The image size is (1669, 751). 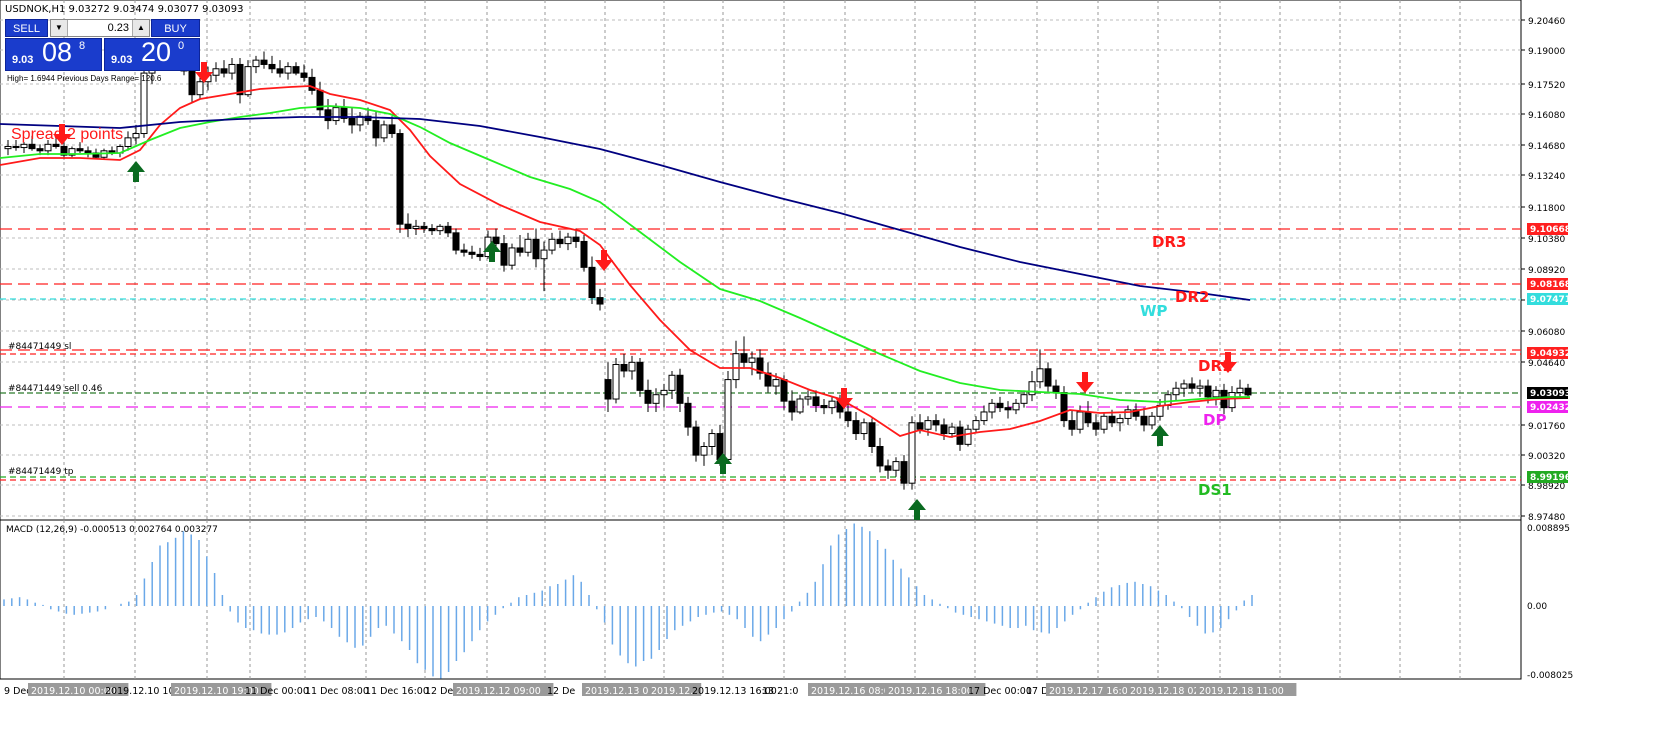 I want to click on lot-decrease-button: ▼, so click(x=59, y=28).